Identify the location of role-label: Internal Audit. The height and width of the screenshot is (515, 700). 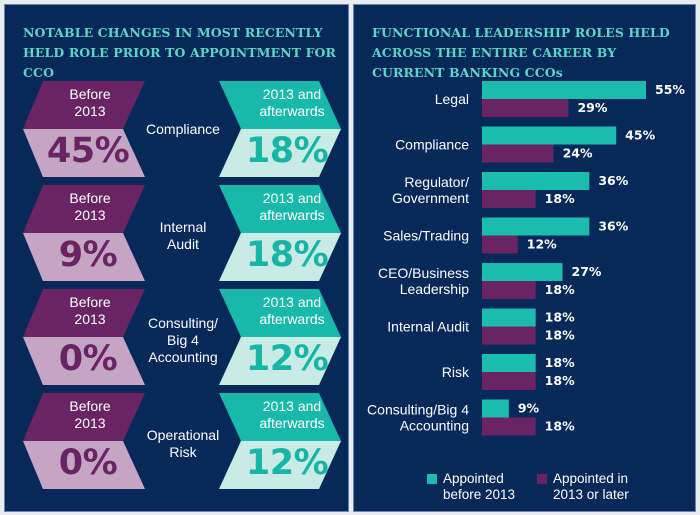
(183, 235).